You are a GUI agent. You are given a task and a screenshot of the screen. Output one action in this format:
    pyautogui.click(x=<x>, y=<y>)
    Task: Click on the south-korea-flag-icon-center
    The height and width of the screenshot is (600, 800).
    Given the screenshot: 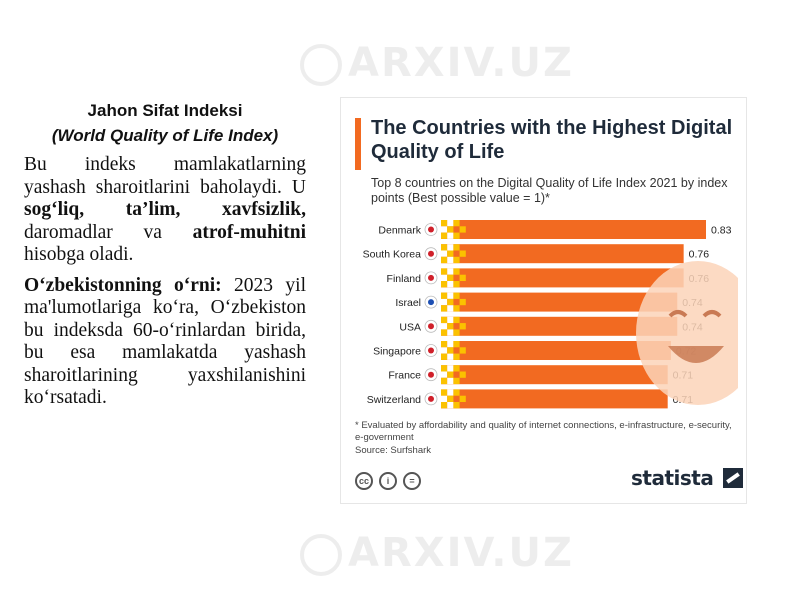 What is the action you would take?
    pyautogui.click(x=431, y=253)
    